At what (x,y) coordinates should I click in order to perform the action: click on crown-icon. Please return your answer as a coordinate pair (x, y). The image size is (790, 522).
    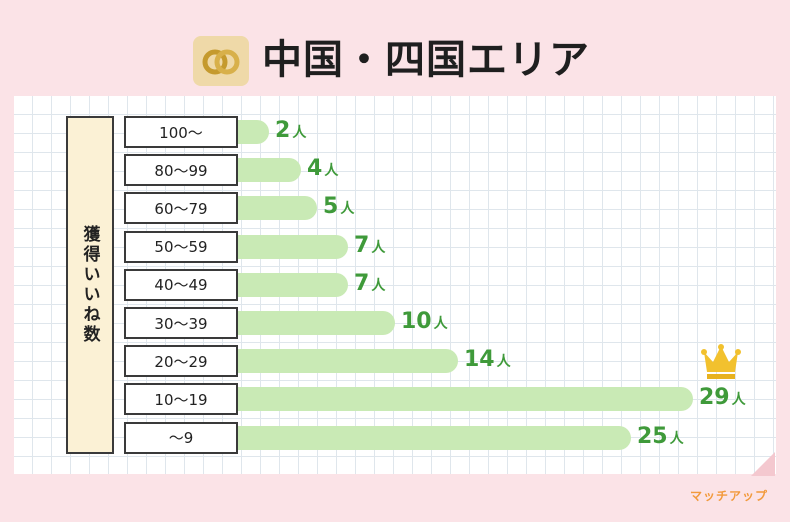
    Looking at the image, I should click on (721, 364).